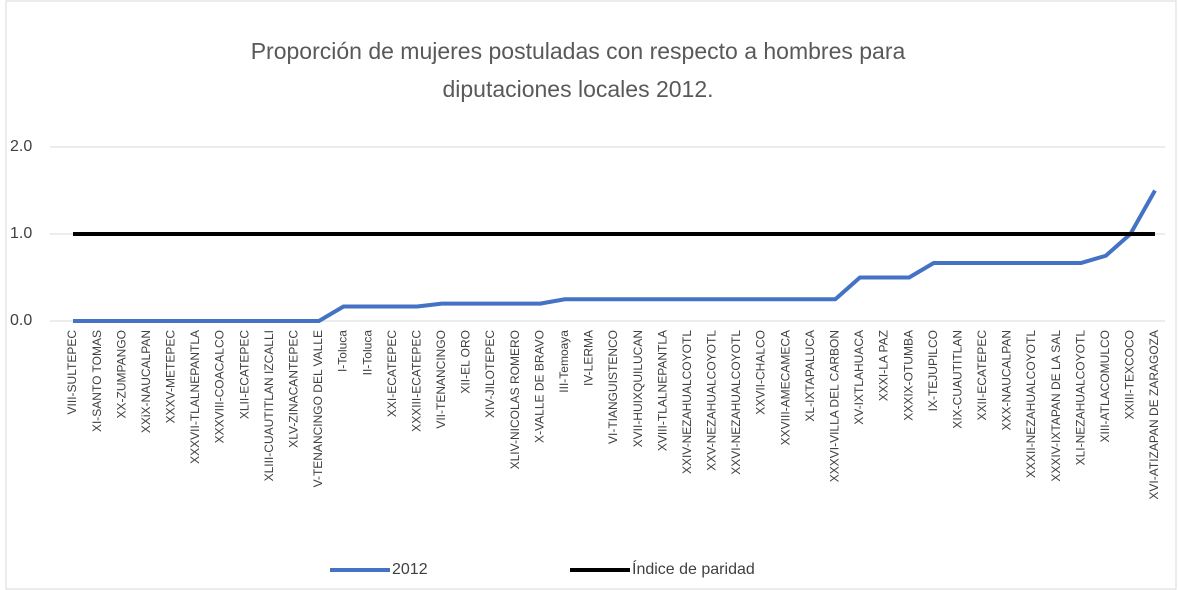  Describe the element at coordinates (416, 381) in the screenshot. I see `x-tick-label: XXXIII-ECATEPEC` at that location.